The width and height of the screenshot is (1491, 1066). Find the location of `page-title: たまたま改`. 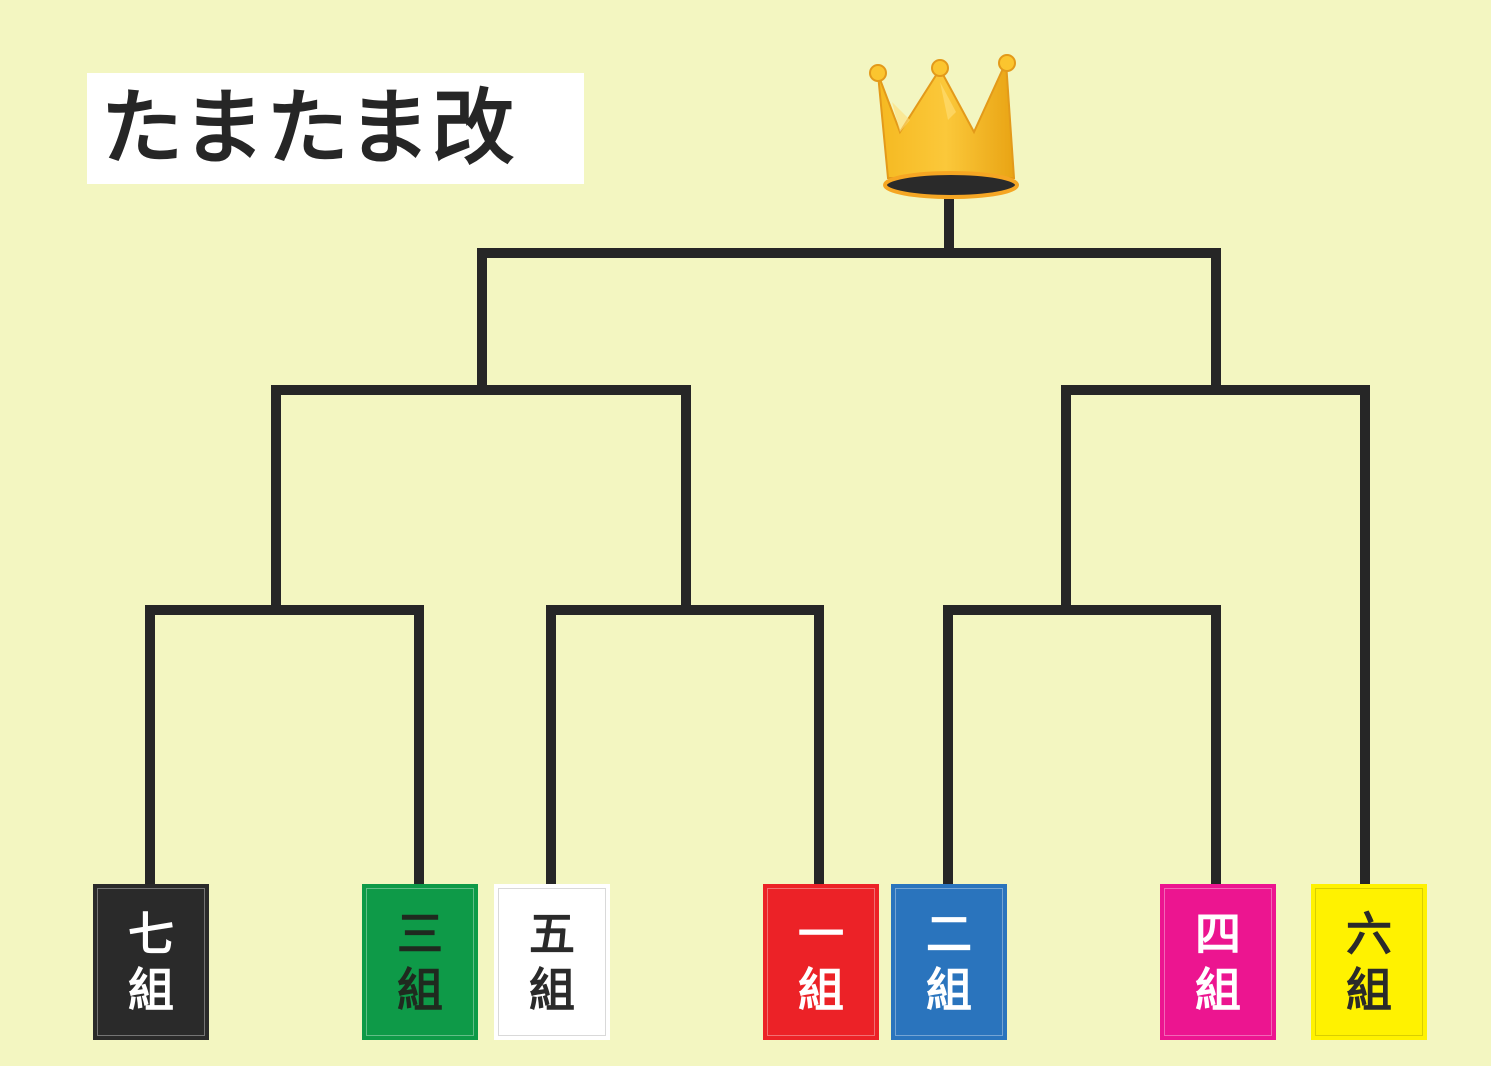

page-title: たまたま改 is located at coordinates (309, 128).